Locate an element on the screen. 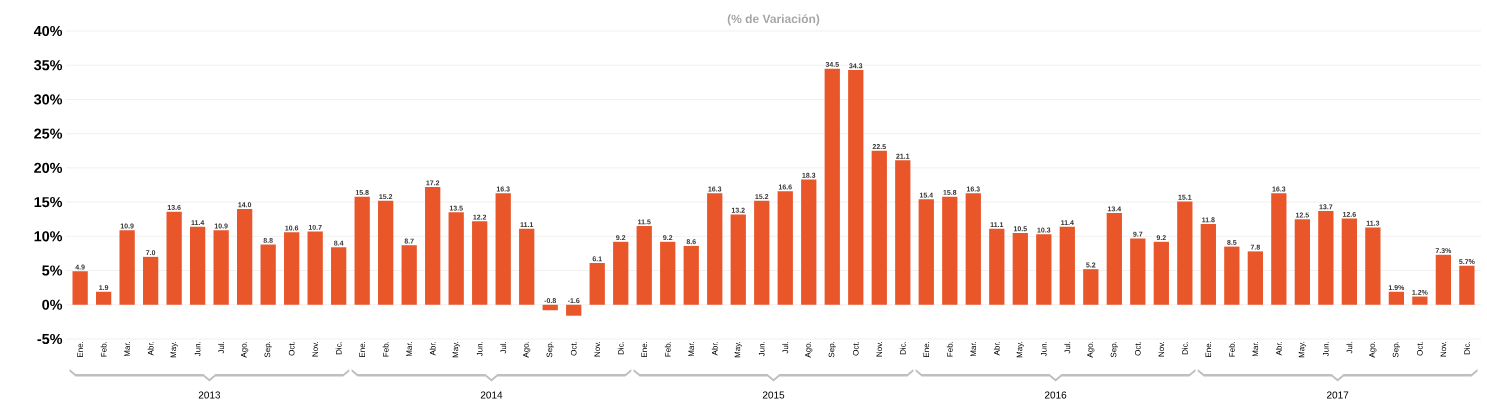 The height and width of the screenshot is (411, 1487). y-tick-label: 5% is located at coordinates (52, 270).